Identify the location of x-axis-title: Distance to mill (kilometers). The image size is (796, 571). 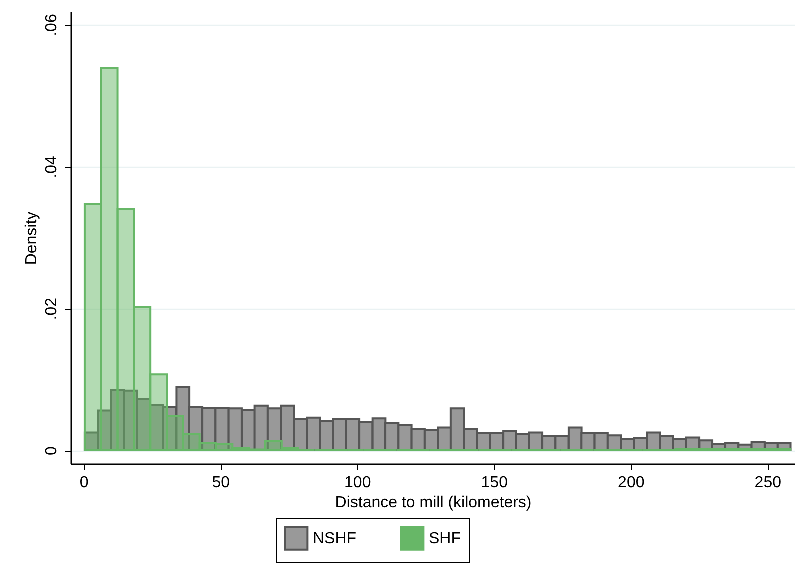
(433, 503).